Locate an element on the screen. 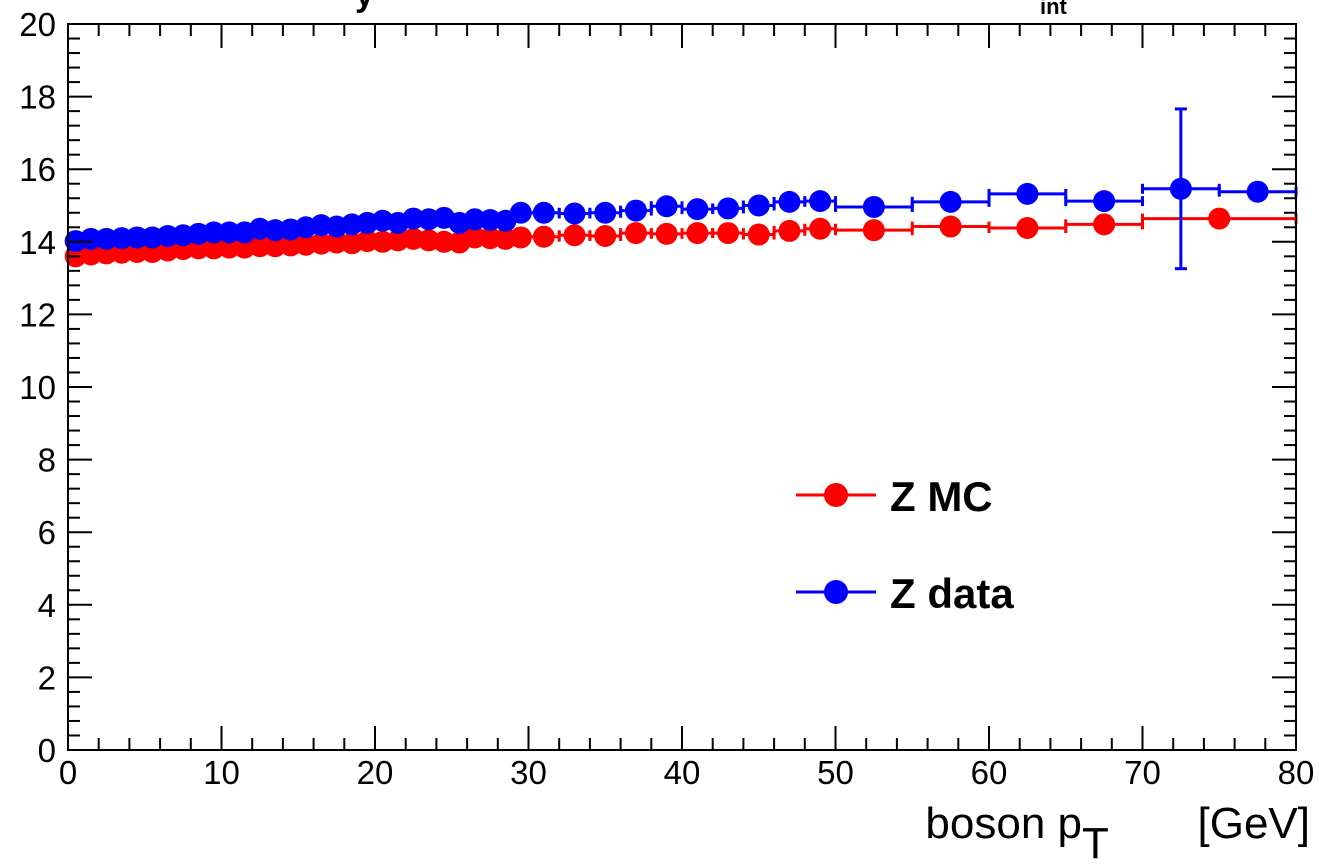 Image resolution: width=1319 pixels, height=864 pixels. x-axis-label-subscript: T is located at coordinates (1095, 841).